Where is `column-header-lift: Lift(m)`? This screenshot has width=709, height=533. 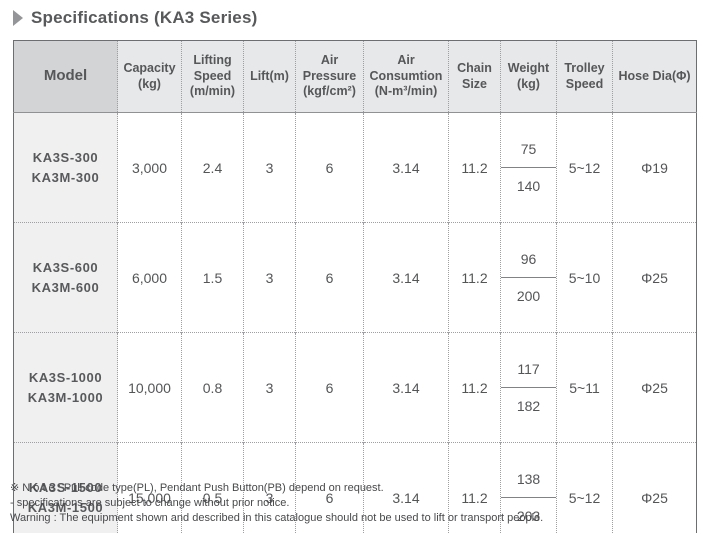
column-header-lift: Lift(m) is located at coordinates (269, 76).